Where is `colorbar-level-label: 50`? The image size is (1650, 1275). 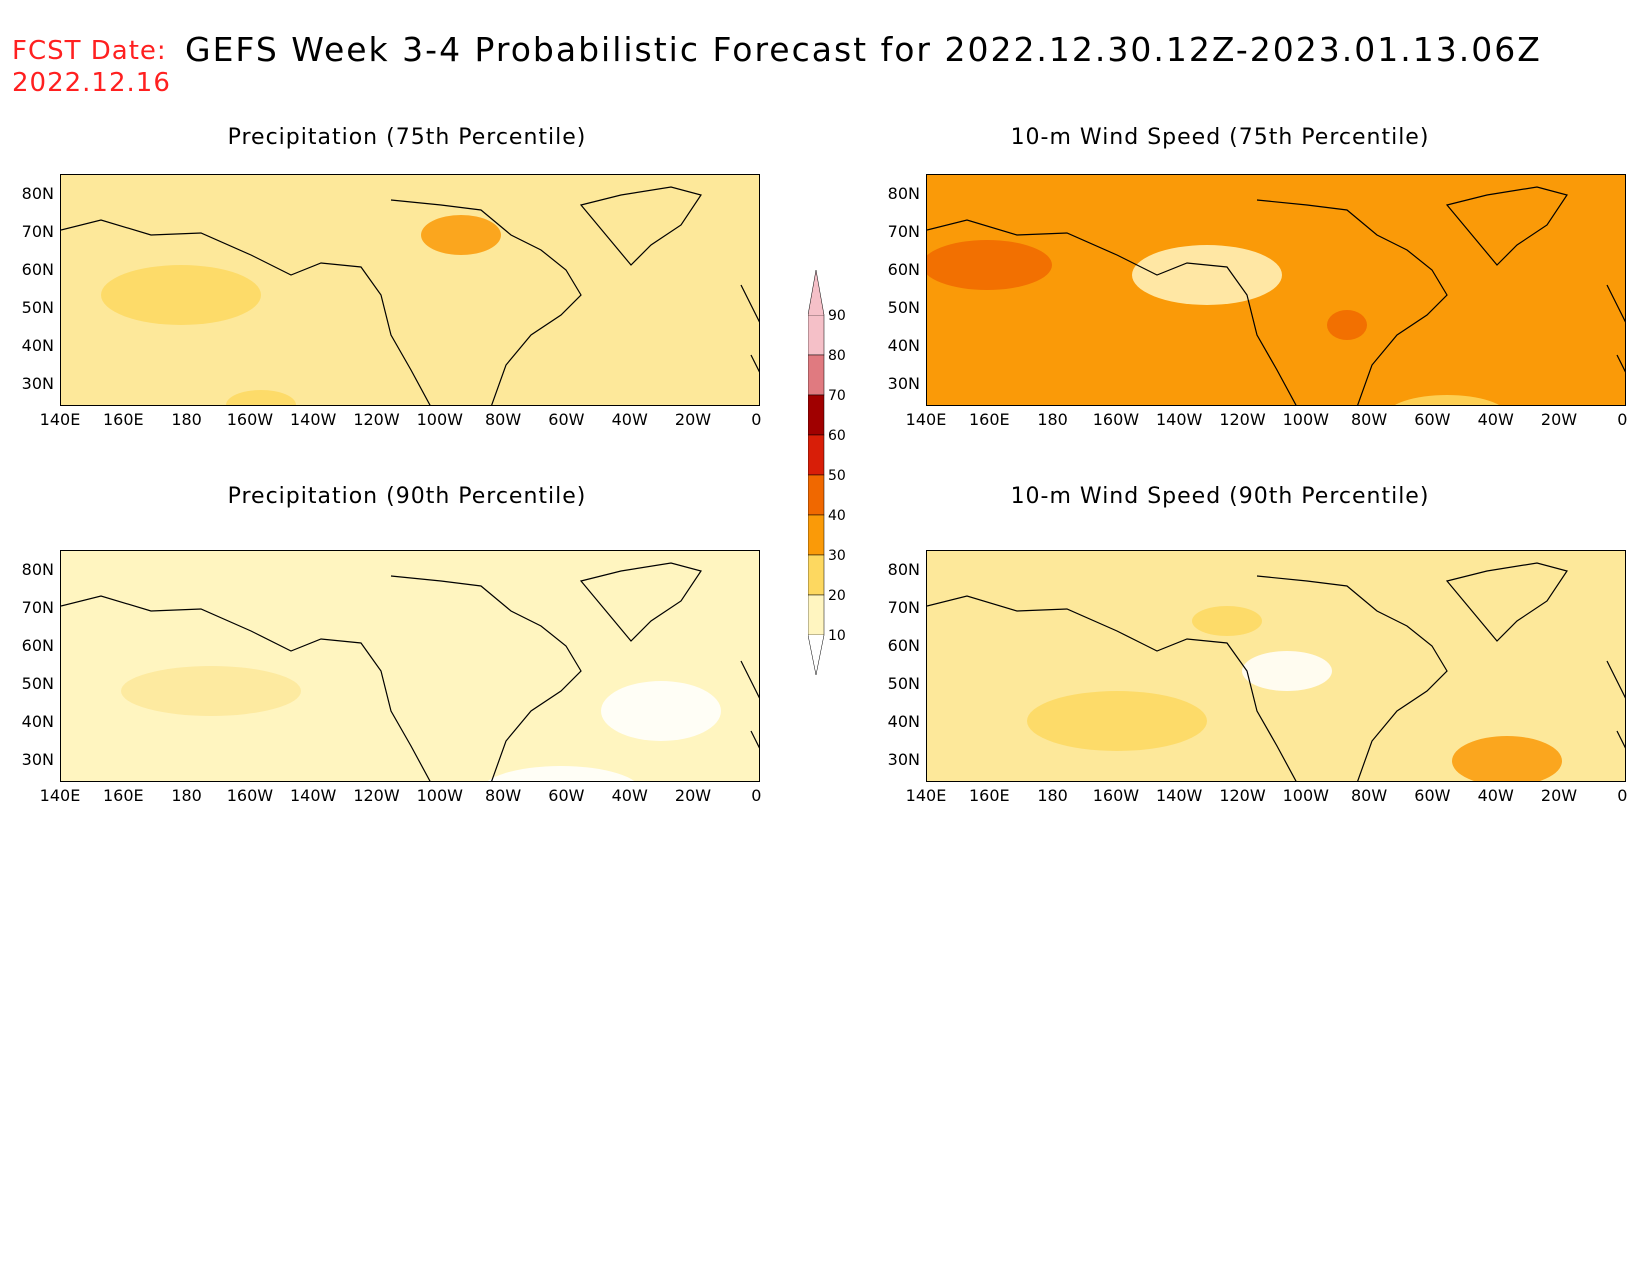
colorbar-level-label: 50 is located at coordinates (837, 476).